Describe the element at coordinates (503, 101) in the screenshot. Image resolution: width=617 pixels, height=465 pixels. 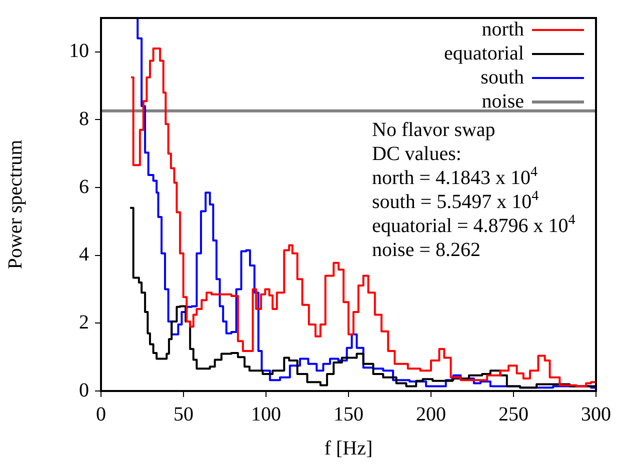
I see `legend-label: noise` at that location.